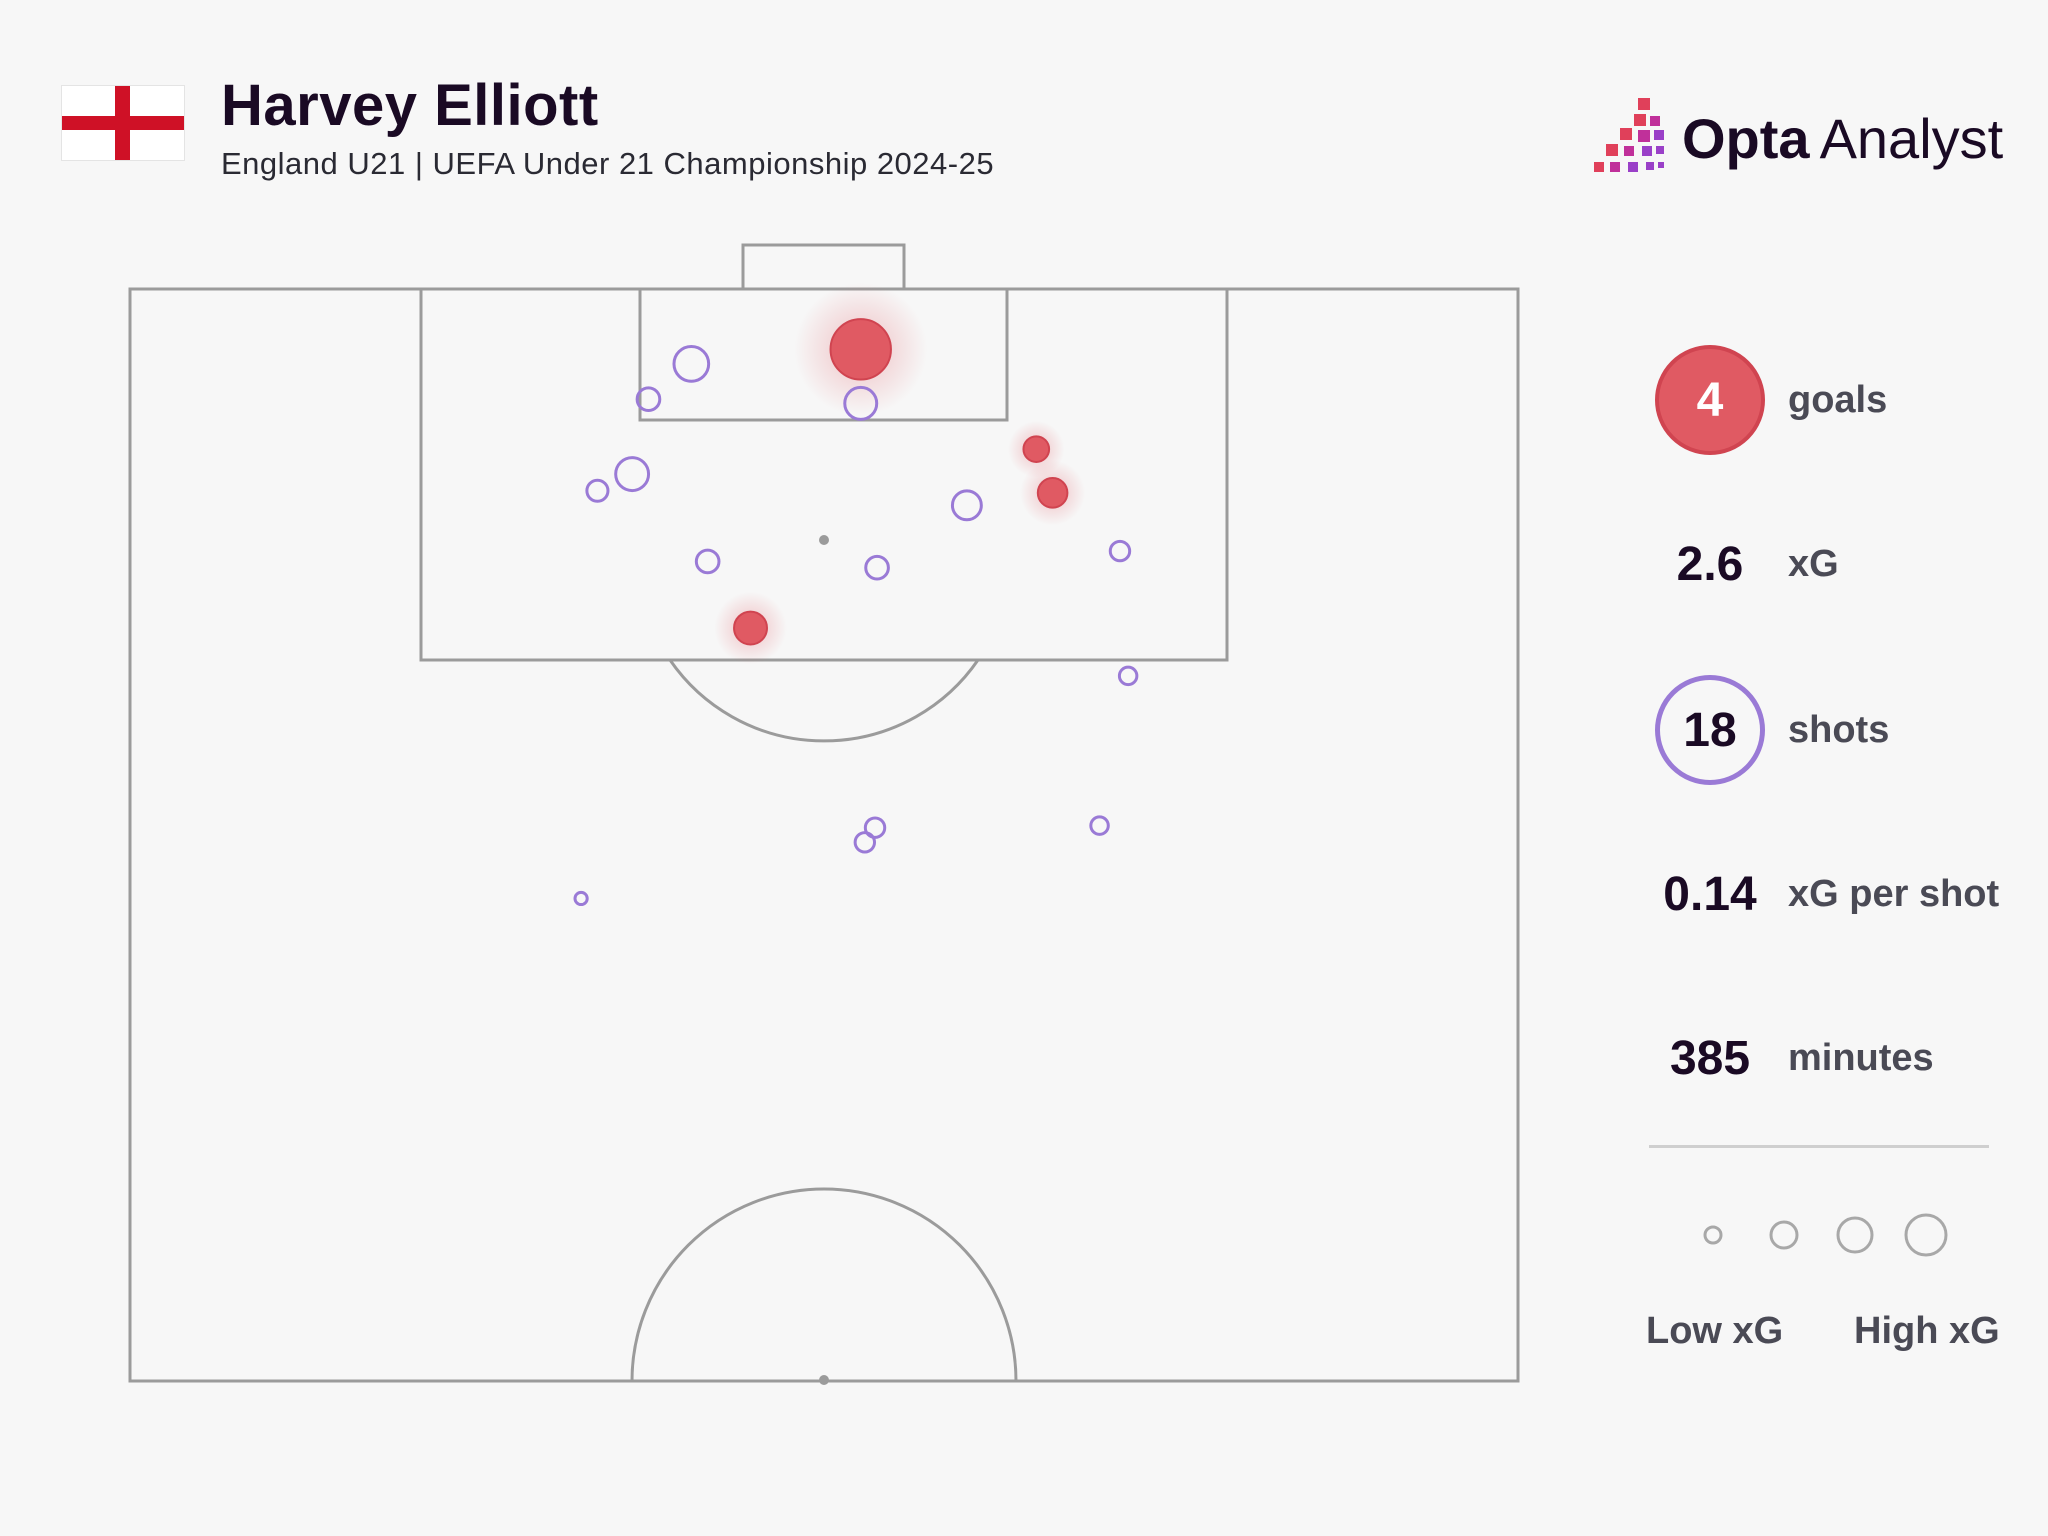 This screenshot has width=2048, height=1536. What do you see at coordinates (1927, 1331) in the screenshot?
I see `legend-high-label: High xG` at bounding box center [1927, 1331].